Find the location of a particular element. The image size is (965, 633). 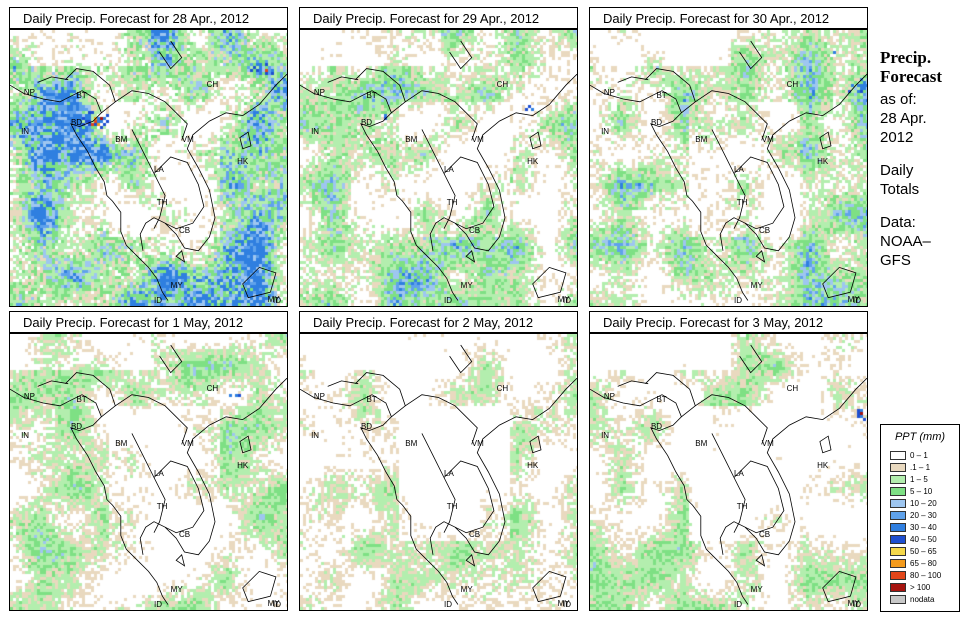

legend-label: 10 – 20 is located at coordinates (923, 503).